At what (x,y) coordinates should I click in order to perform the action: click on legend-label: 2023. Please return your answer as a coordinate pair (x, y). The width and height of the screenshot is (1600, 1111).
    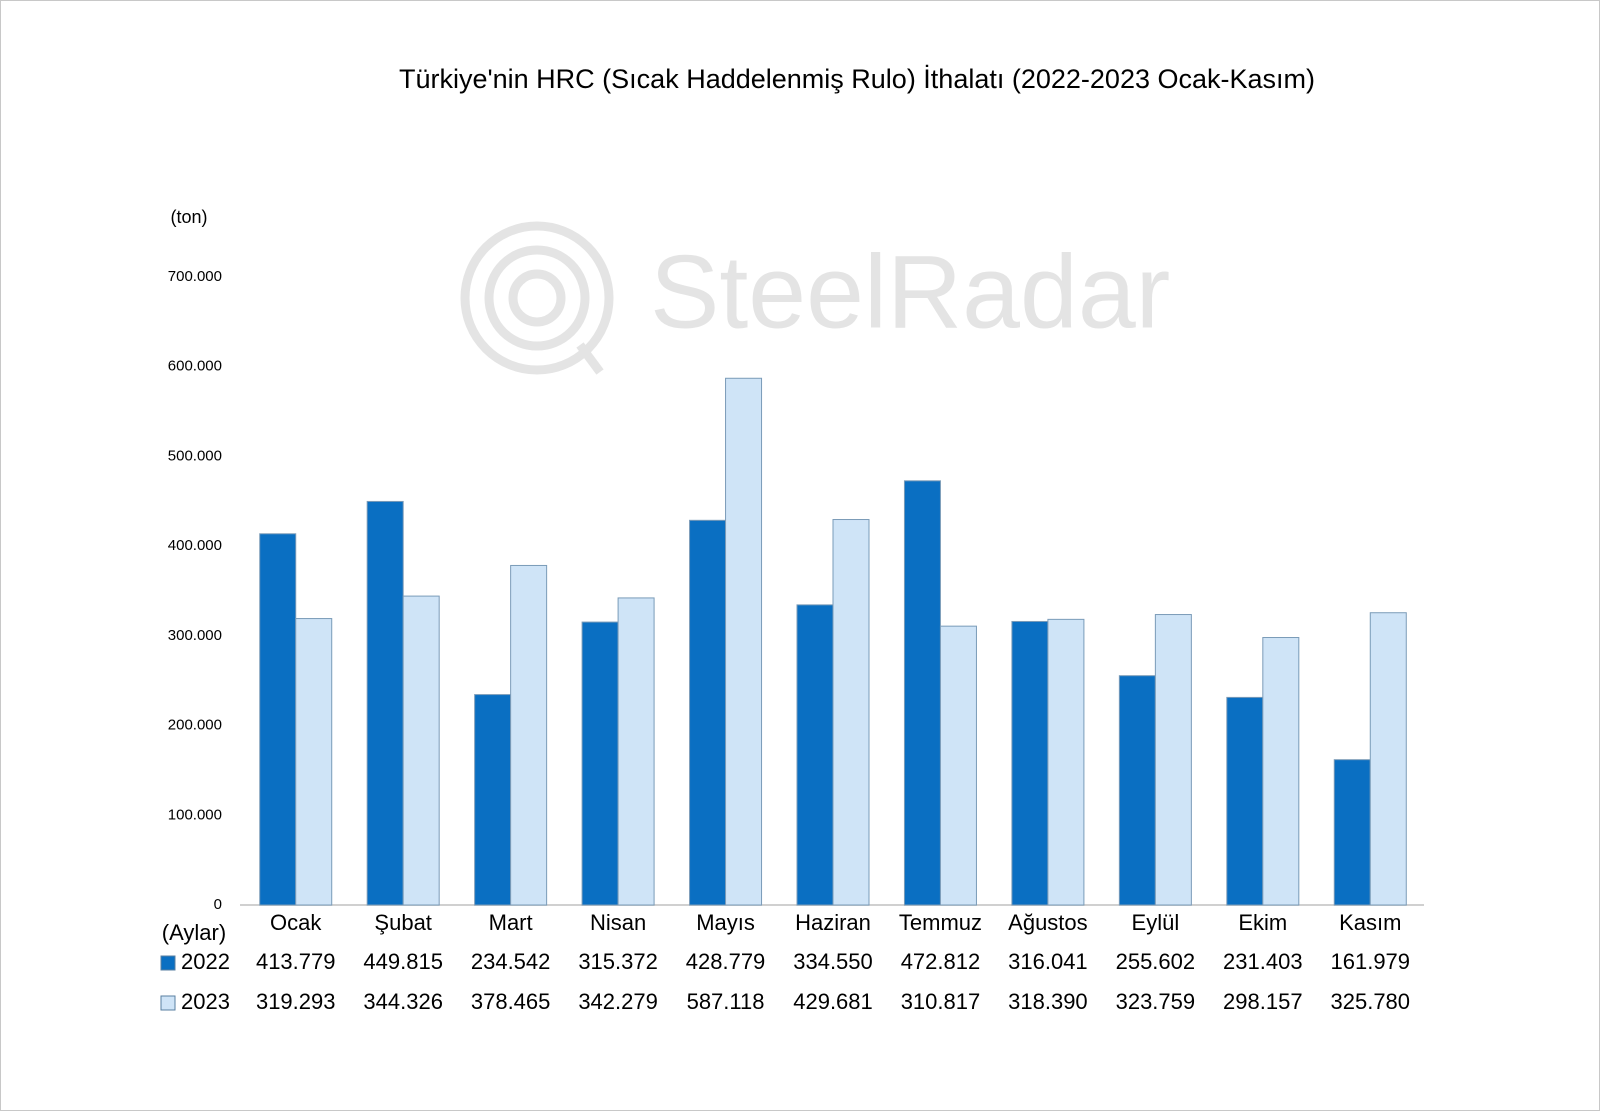
    Looking at the image, I should click on (205, 1001).